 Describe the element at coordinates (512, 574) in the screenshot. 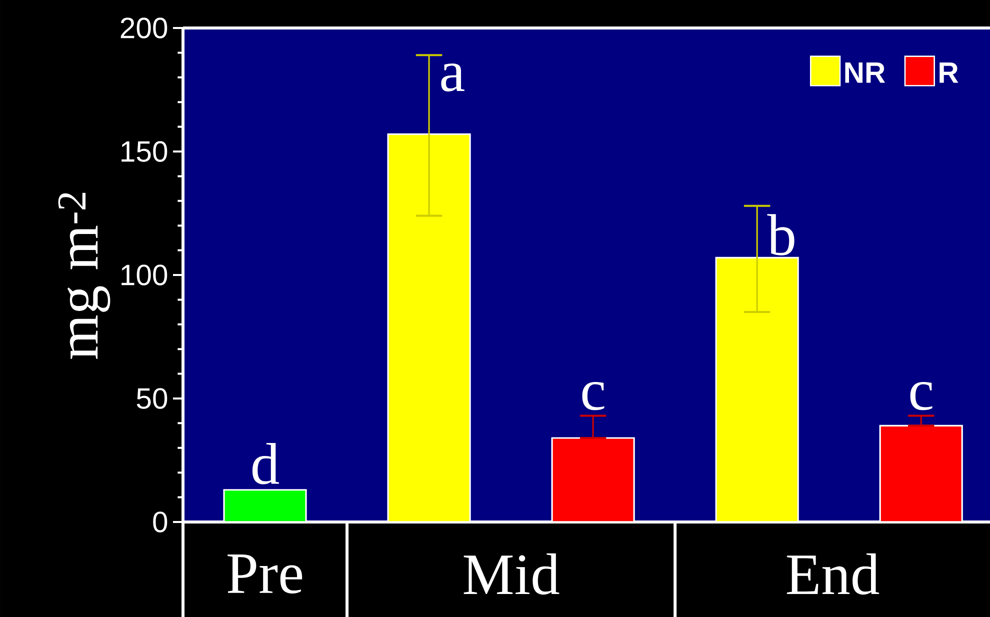

I see `x-tick-label: Mid` at that location.